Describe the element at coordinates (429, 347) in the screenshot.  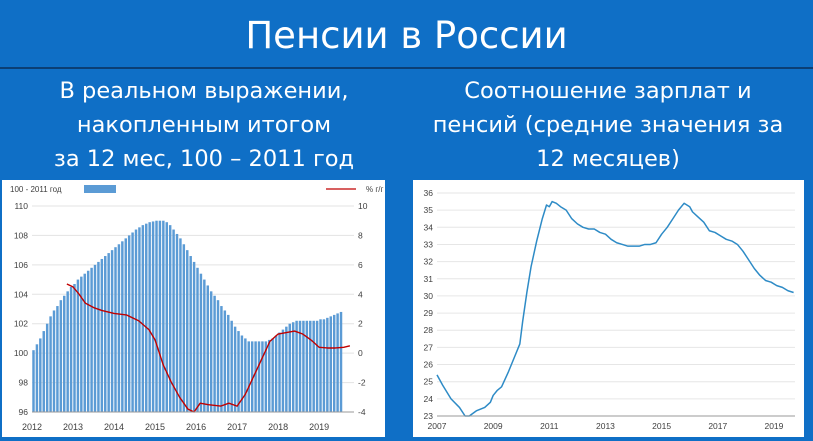
I see `right-y-tick-label: 27` at that location.